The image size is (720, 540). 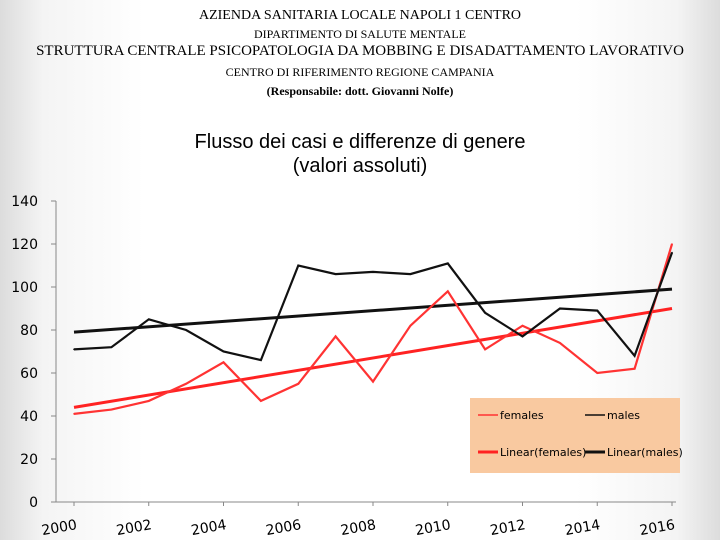 I want to click on trendline-linear-males-, so click(x=373, y=310).